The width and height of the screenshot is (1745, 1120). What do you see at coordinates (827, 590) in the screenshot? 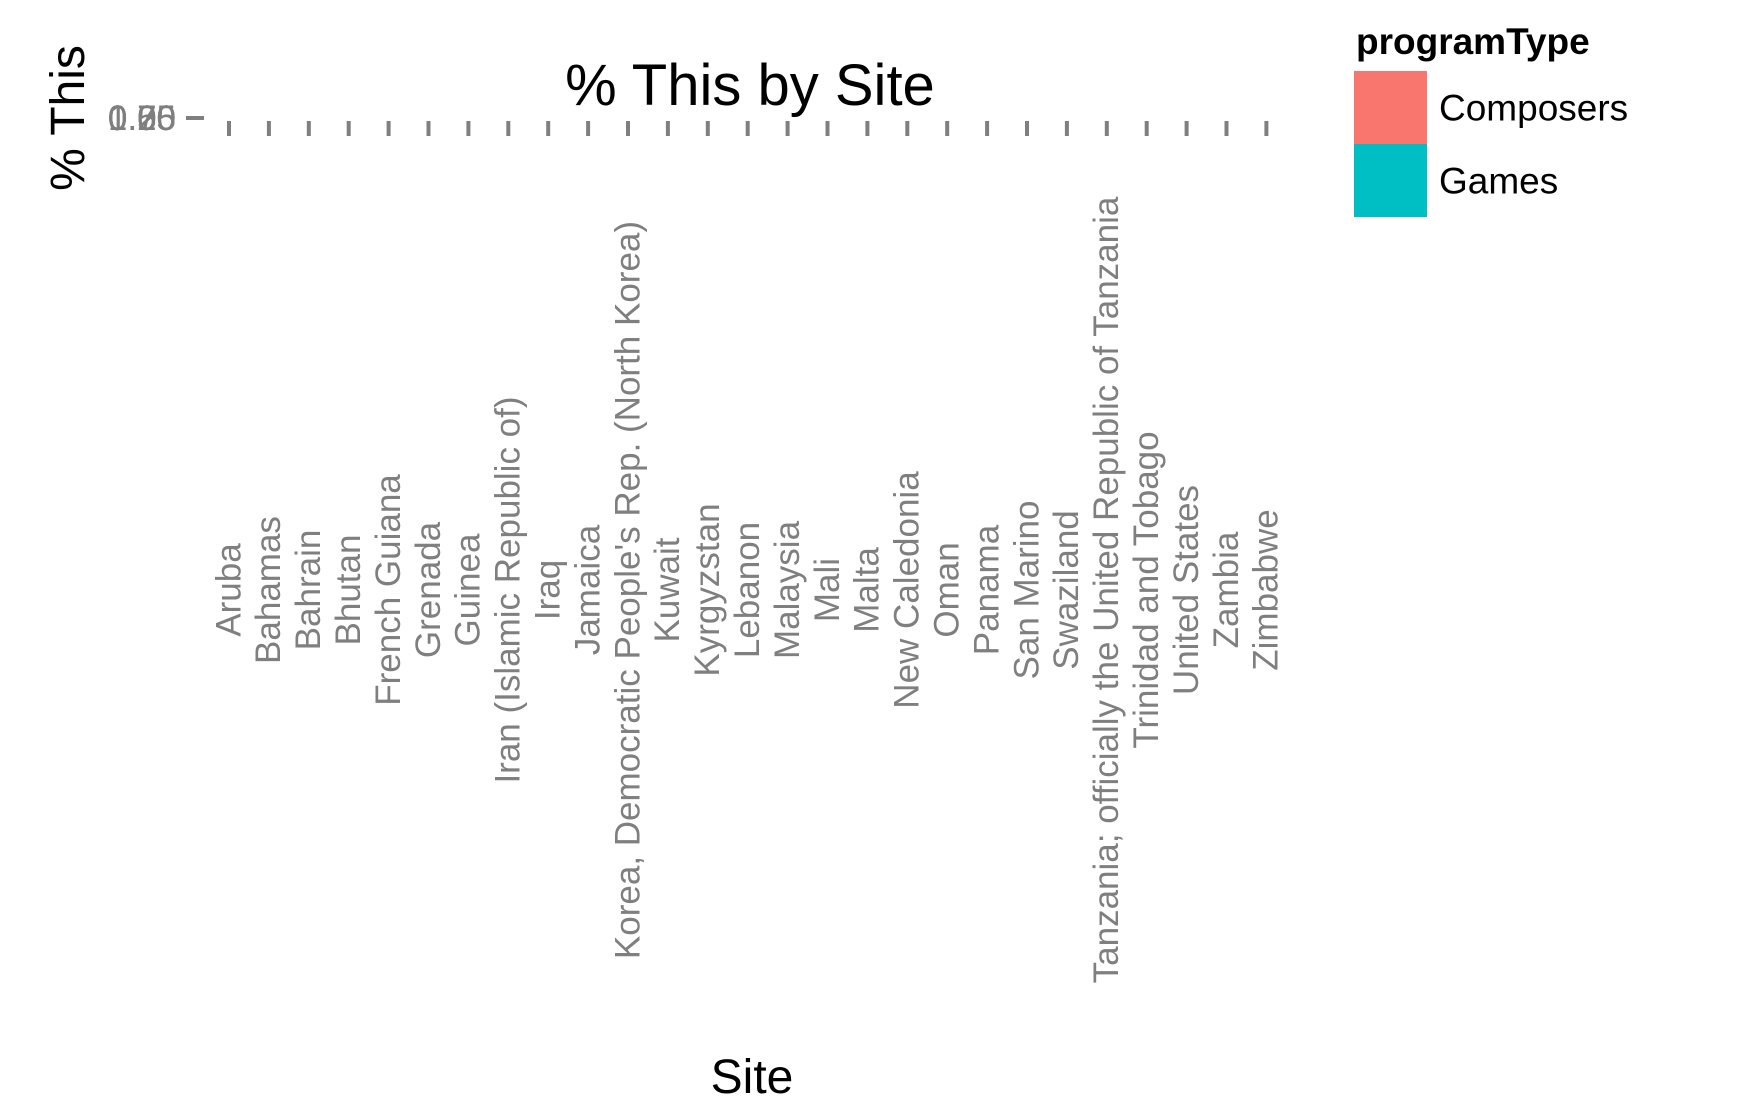
I see `x-tick-label: Mali` at bounding box center [827, 590].